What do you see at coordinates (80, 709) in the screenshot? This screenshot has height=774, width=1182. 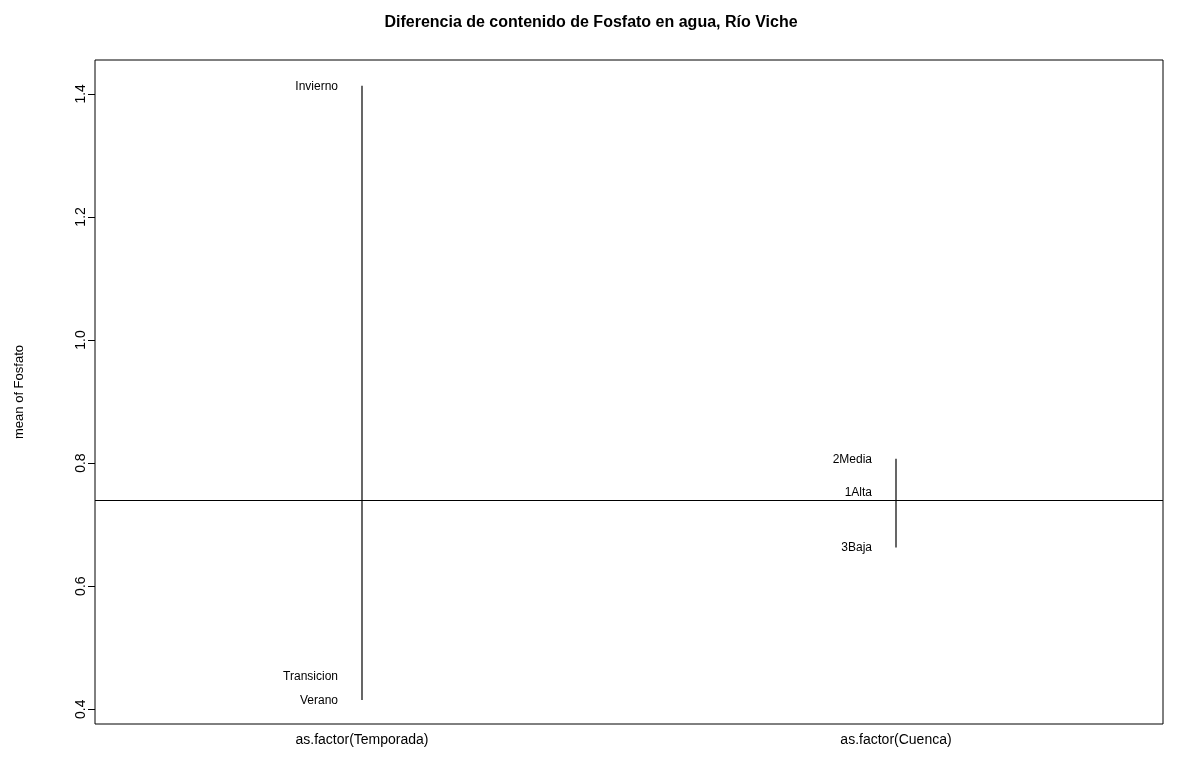 I see `y-tick-label: 0.4` at bounding box center [80, 709].